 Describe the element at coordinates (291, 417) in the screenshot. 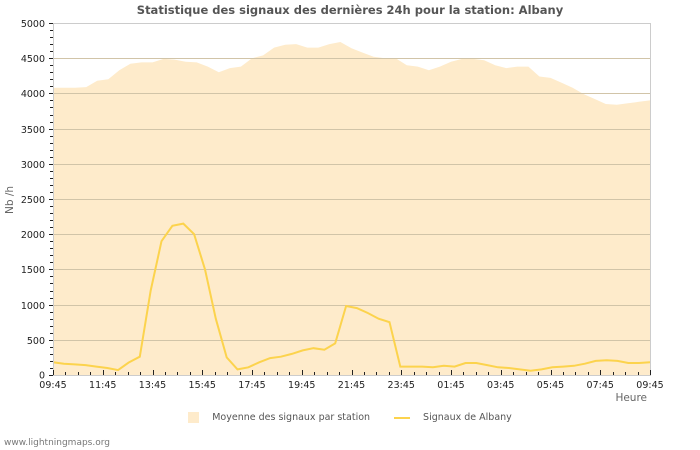

I see `legend-label-average: Moyenne des signaux par station` at that location.